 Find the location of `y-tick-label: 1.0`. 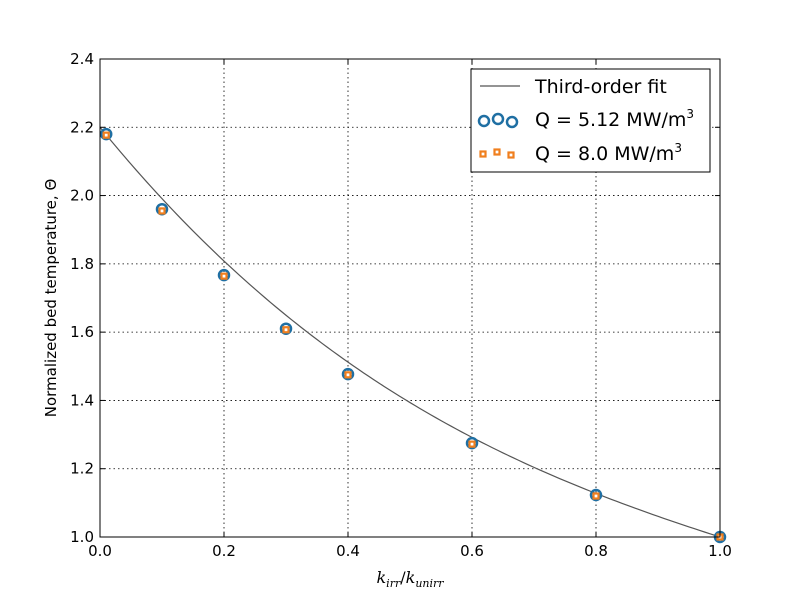

y-tick-label: 1.0 is located at coordinates (82, 537).